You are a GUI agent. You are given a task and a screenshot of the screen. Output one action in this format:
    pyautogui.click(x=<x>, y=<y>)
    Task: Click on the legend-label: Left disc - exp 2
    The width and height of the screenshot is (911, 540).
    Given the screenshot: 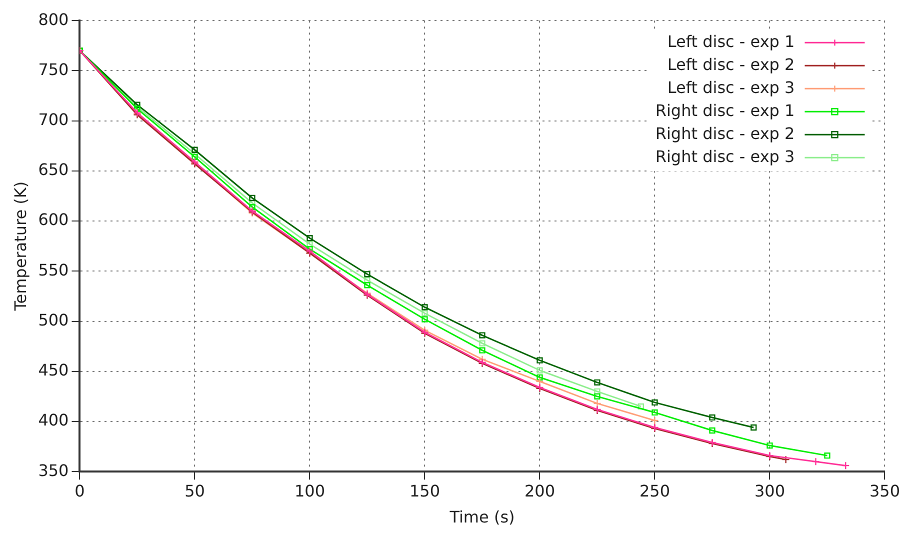 What is the action you would take?
    pyautogui.click(x=731, y=64)
    